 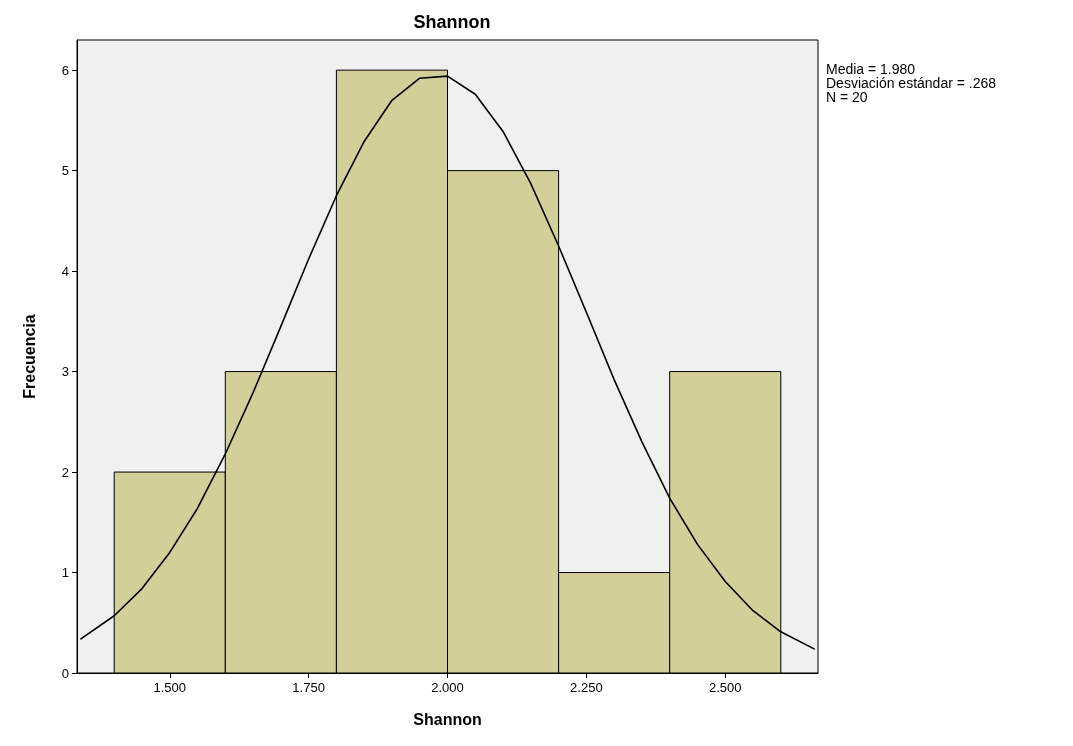 What do you see at coordinates (65, 171) in the screenshot?
I see `y-tick-label: 5` at bounding box center [65, 171].